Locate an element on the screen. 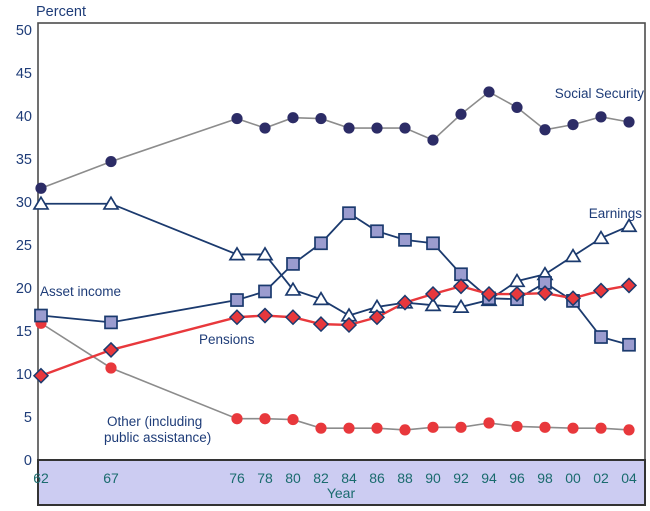 Image resolution: width=650 pixels, height=511 pixels. x-tick-04: 04 is located at coordinates (629, 478).